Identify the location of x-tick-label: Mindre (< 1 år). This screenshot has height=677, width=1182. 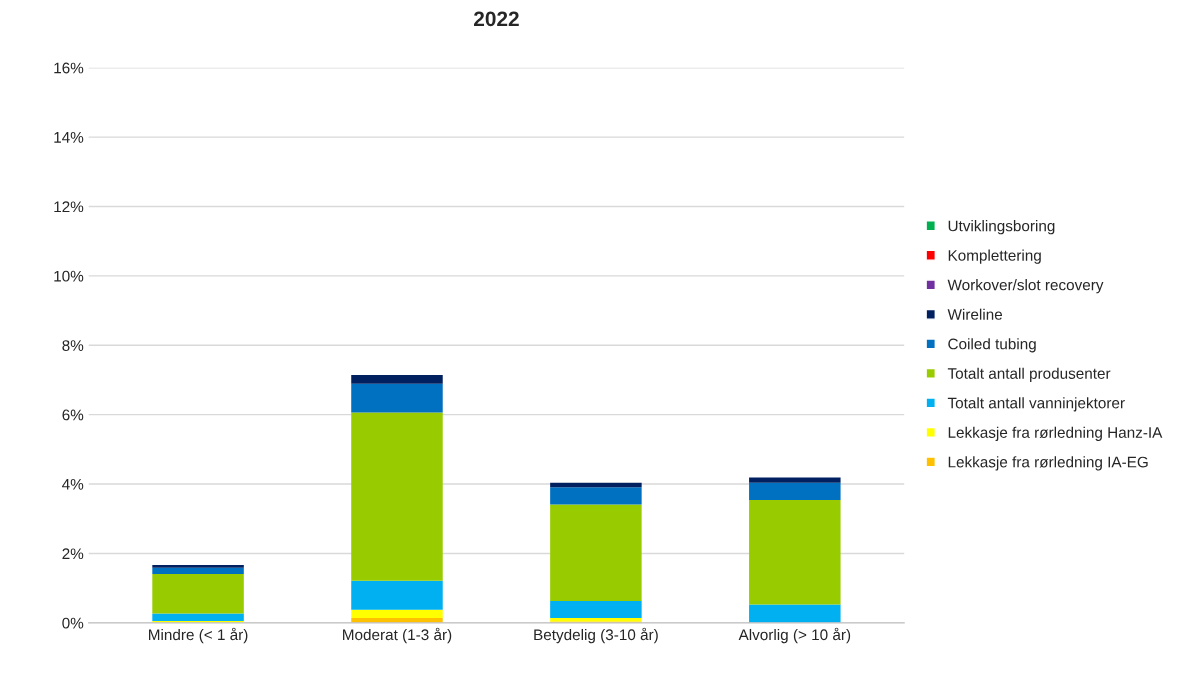
(198, 635).